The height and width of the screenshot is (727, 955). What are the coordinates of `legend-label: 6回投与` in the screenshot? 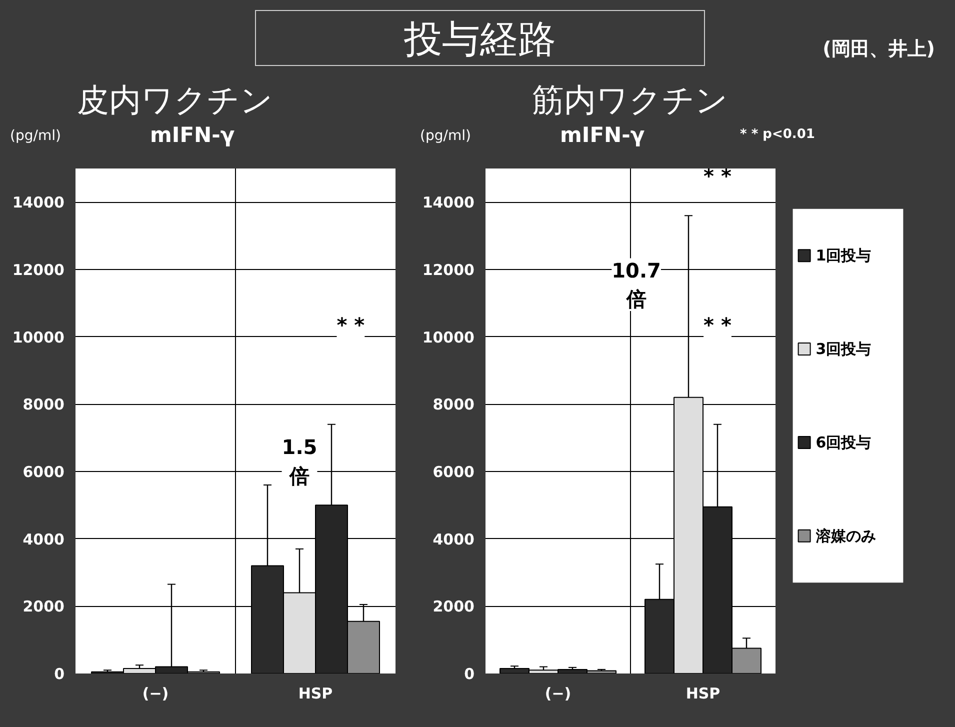 It's located at (844, 442).